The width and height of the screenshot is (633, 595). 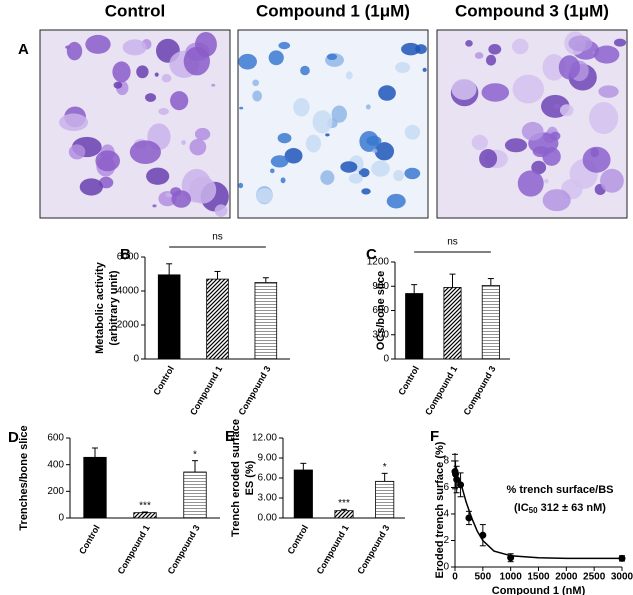 I want to click on y-tick-label: 8, so click(x=446, y=461).